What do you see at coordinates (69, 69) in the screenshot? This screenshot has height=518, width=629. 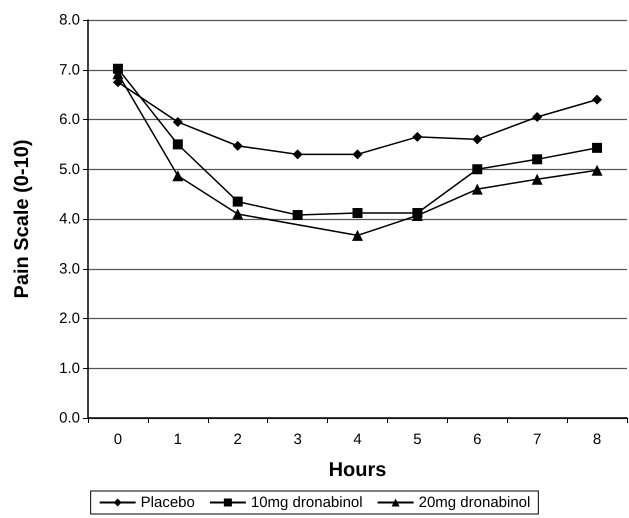 I see `y-tick-label: 7.0` at bounding box center [69, 69].